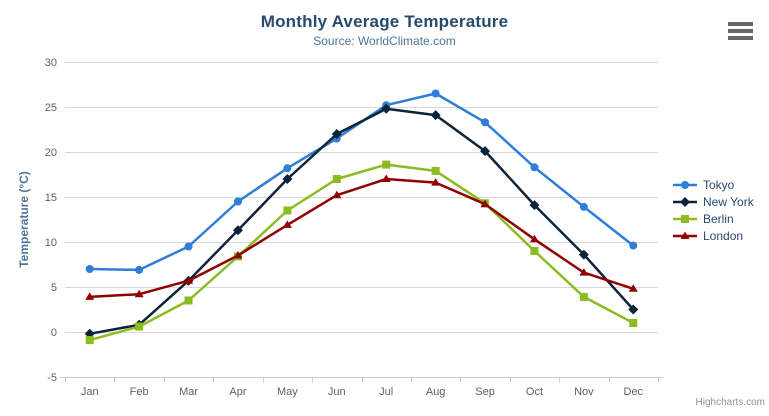  What do you see at coordinates (386, 392) in the screenshot?
I see `x-axis-tick-label: Jul` at bounding box center [386, 392].